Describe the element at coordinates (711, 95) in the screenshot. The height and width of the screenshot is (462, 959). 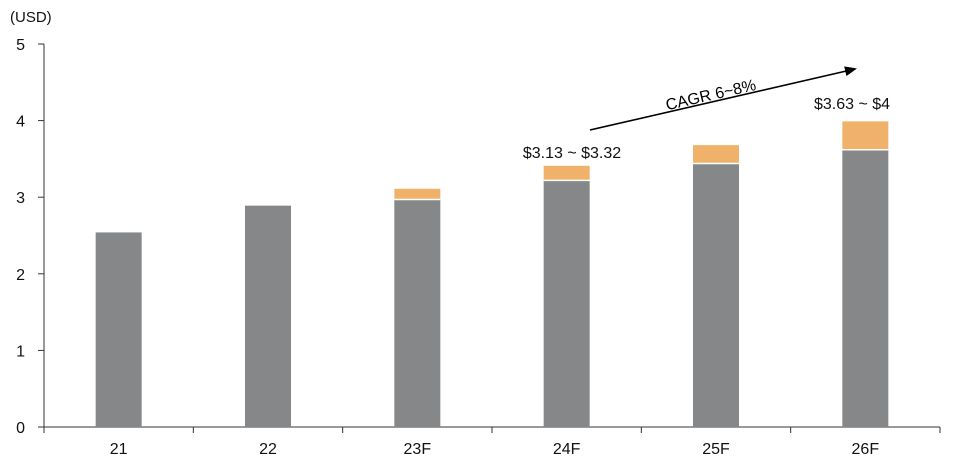
I see `cagr-label: CAGR 6~8%` at that location.